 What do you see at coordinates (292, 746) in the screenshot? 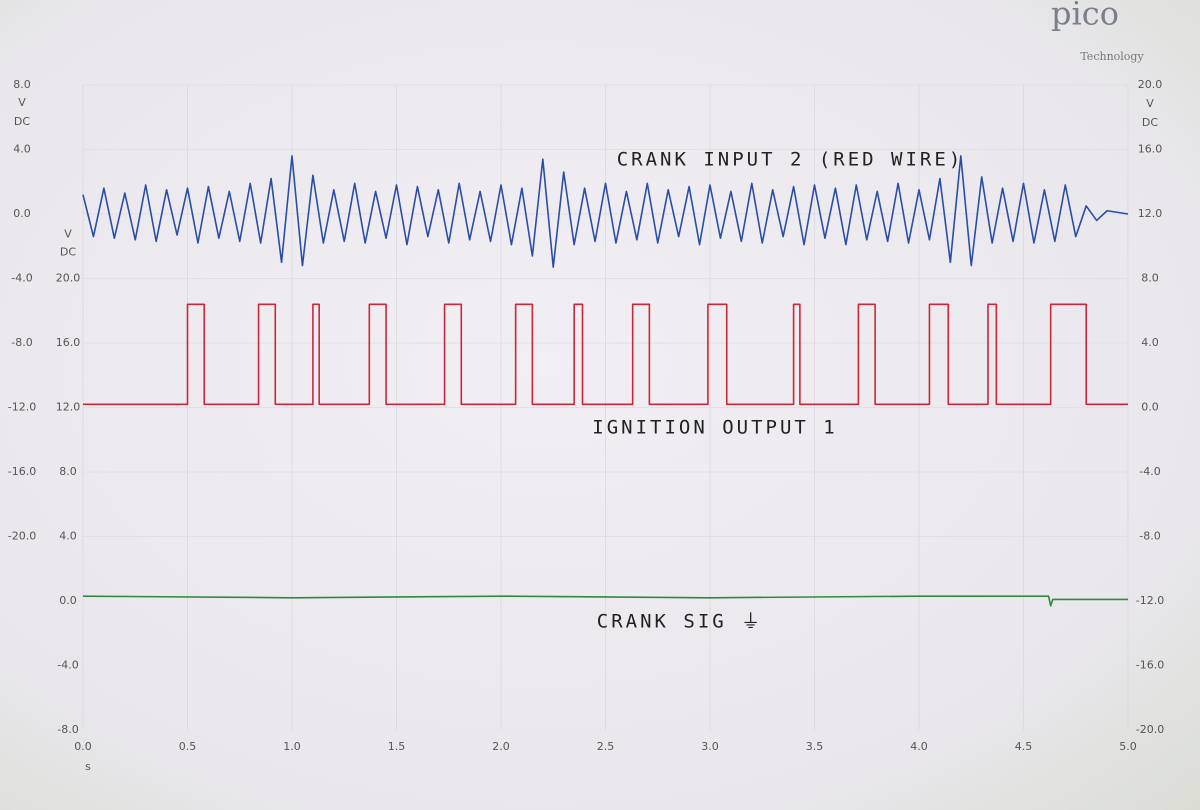
I see `x-tick-label: 1.0` at bounding box center [292, 746].